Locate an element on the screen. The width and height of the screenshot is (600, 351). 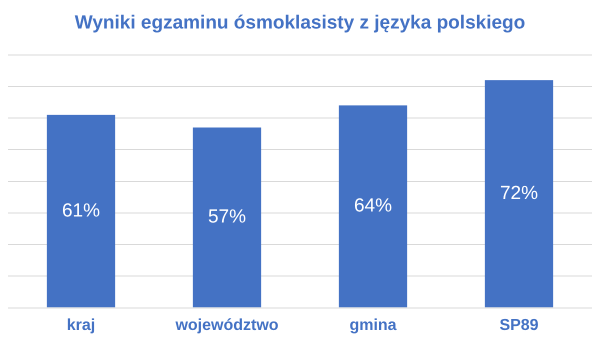
x-tick-label: kraj is located at coordinates (81, 325).